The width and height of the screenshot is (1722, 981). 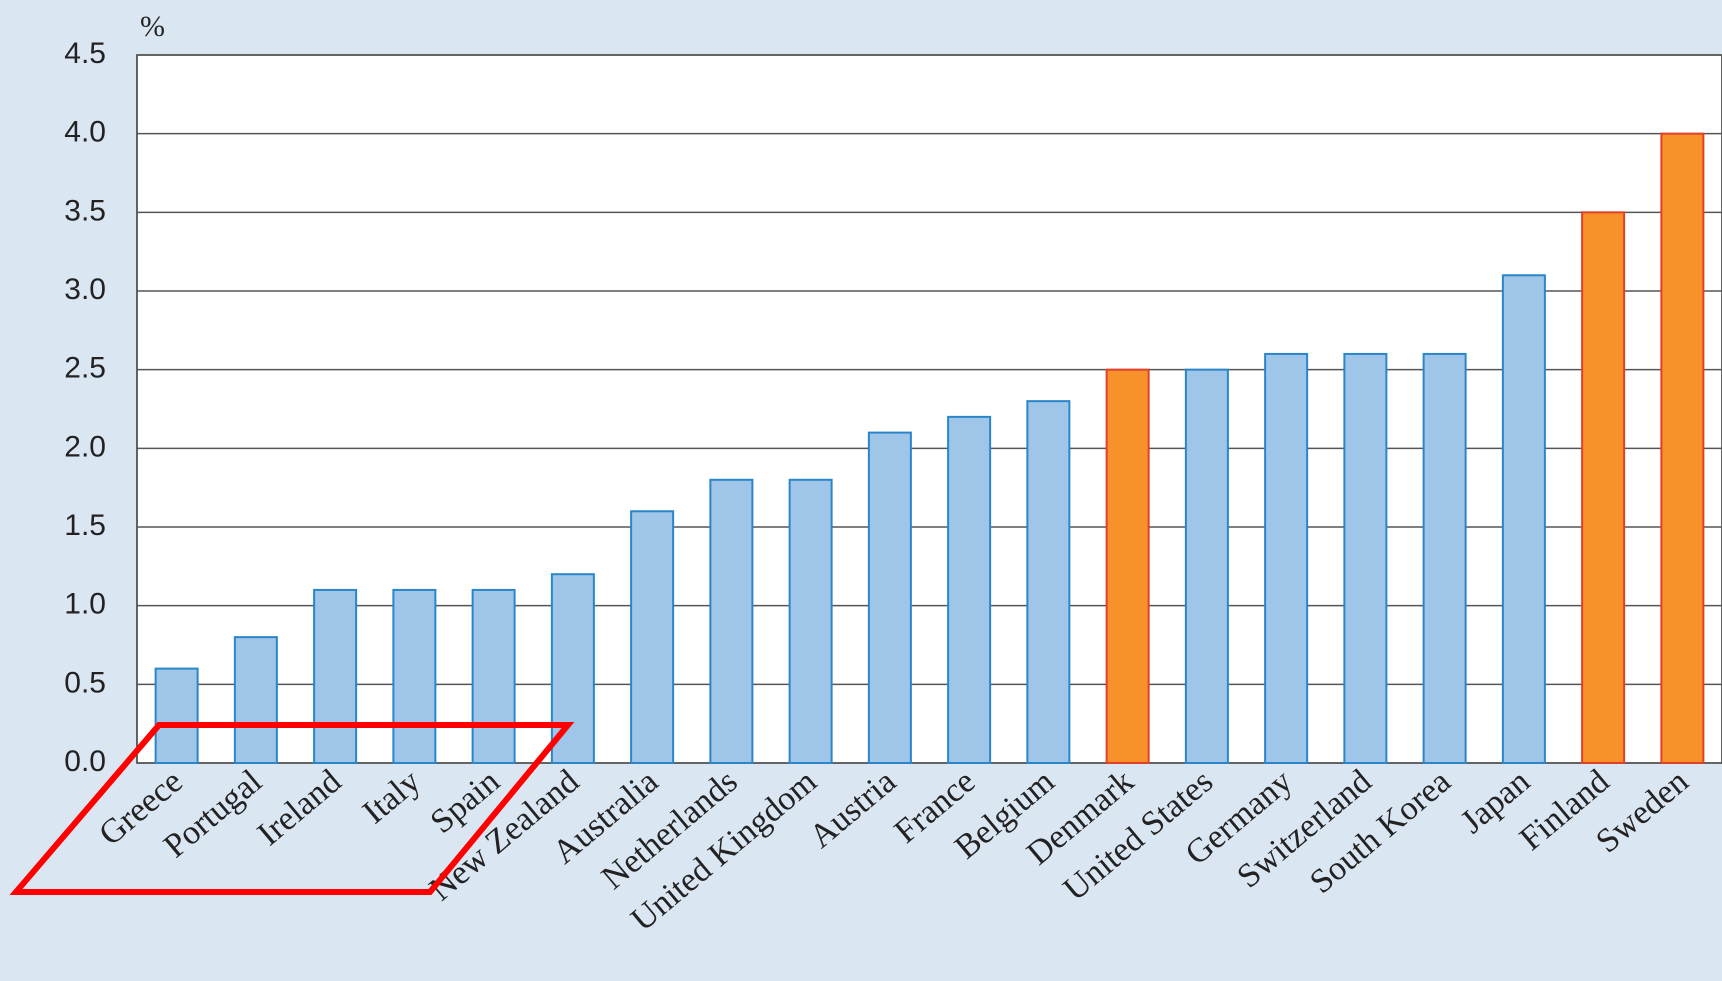 I want to click on y-axis-label: %, so click(x=152, y=26).